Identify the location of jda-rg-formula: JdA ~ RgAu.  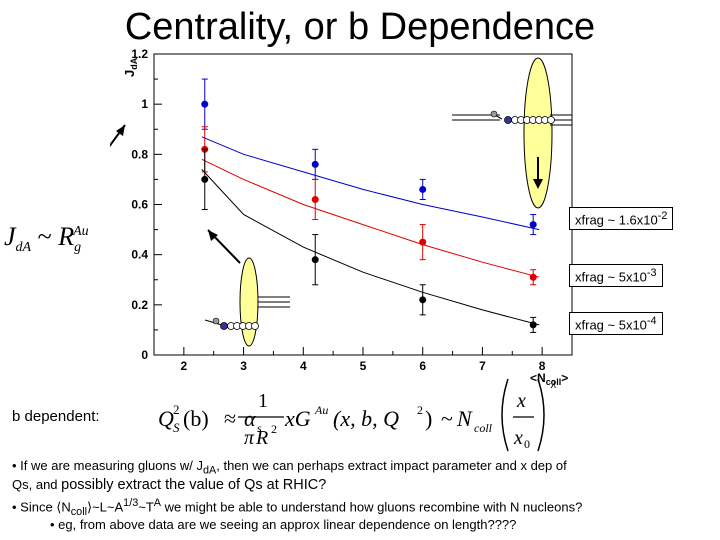
(46, 239).